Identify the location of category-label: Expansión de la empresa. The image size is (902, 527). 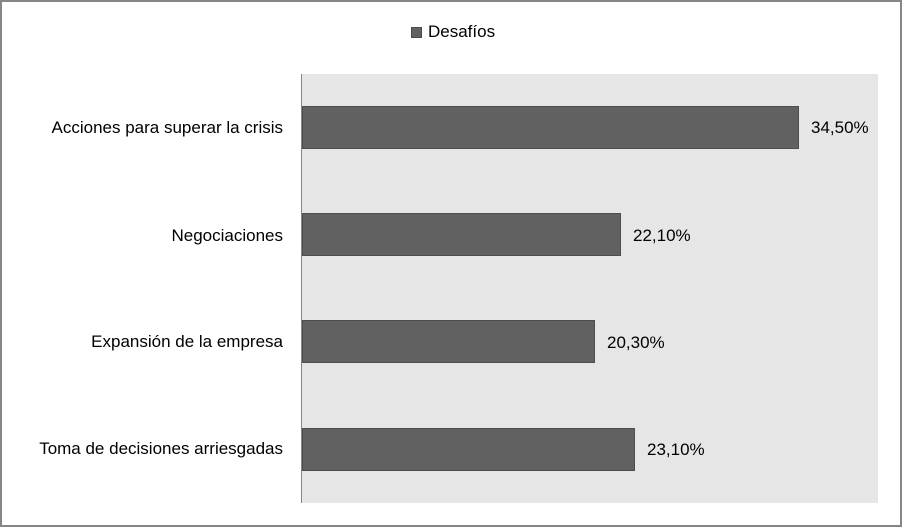
(187, 341).